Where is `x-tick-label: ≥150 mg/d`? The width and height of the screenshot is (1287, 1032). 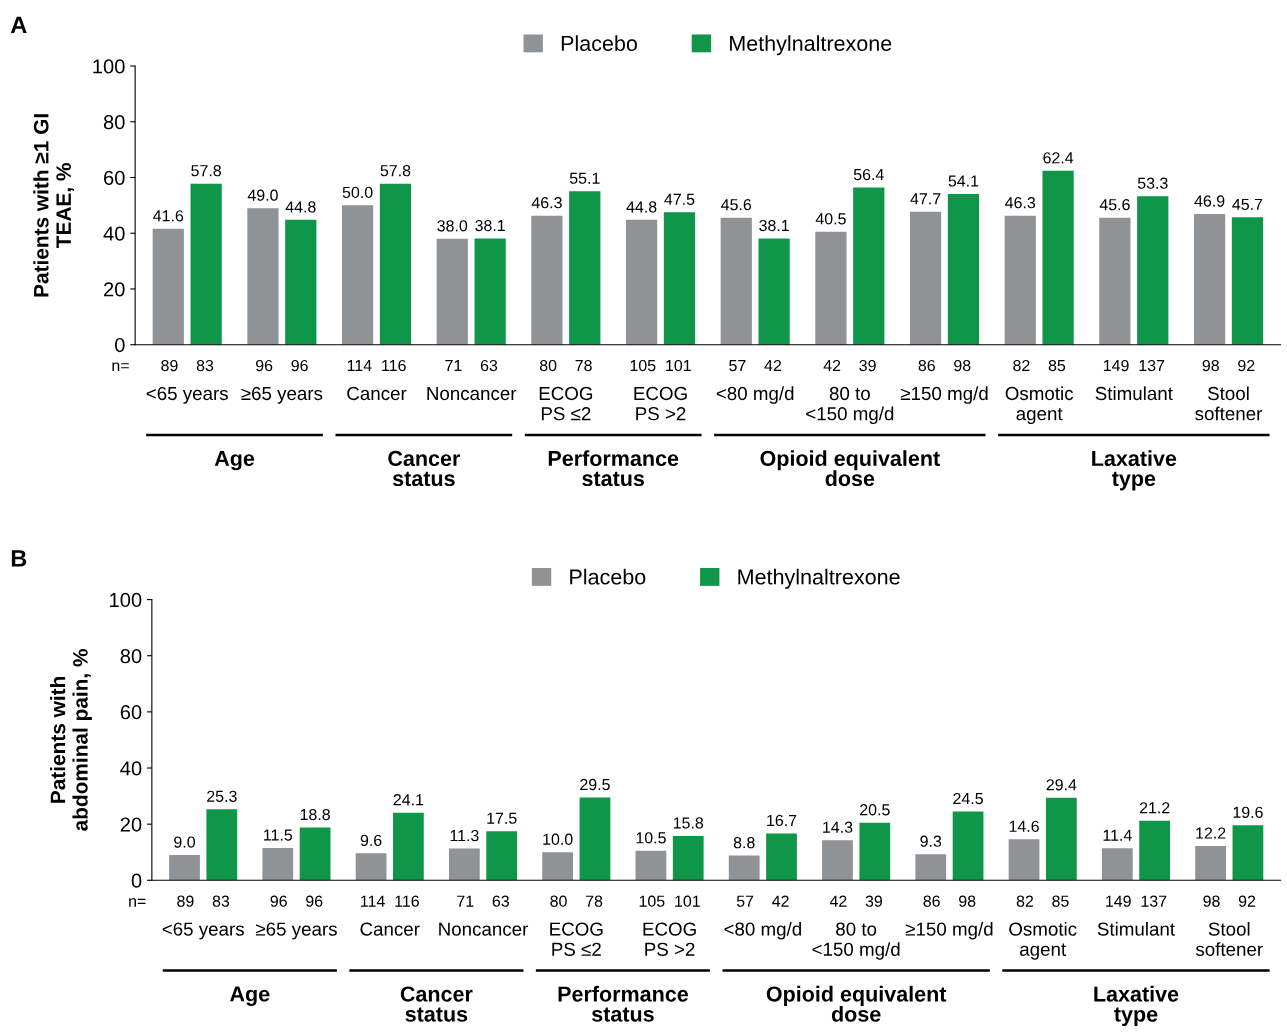 x-tick-label: ≥150 mg/d is located at coordinates (949, 930).